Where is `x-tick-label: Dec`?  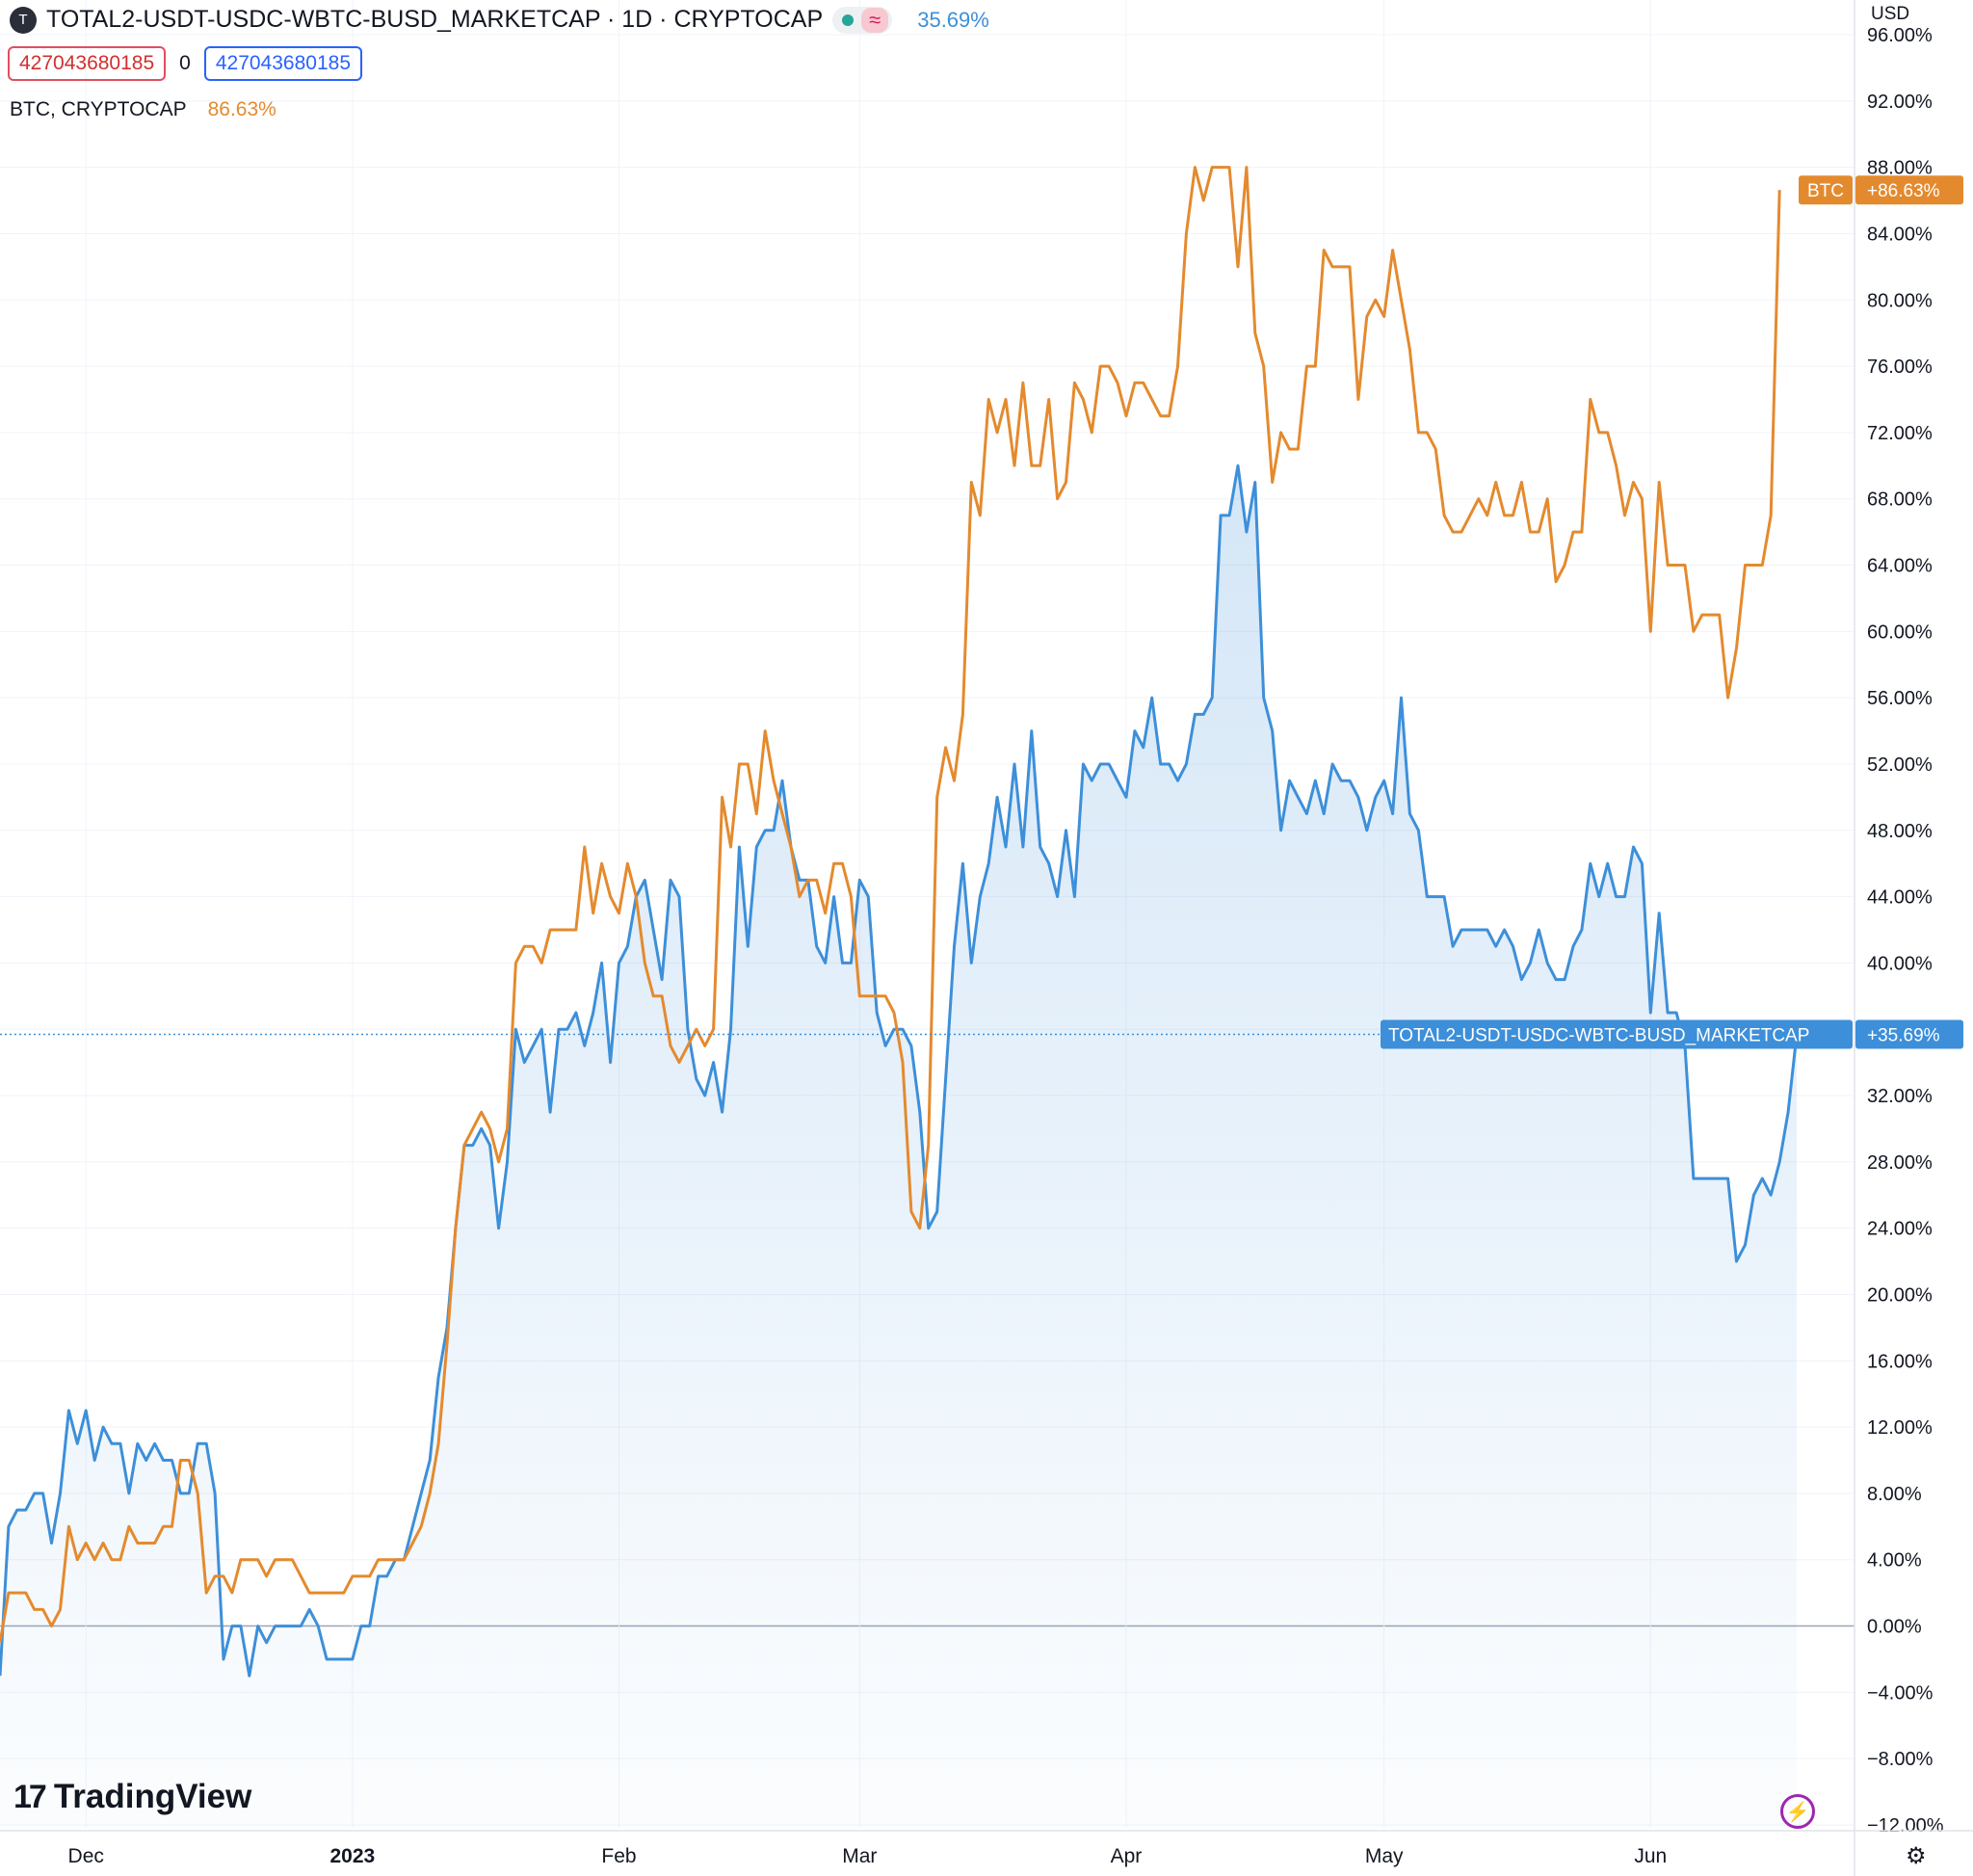 x-tick-label: Dec is located at coordinates (86, 1856).